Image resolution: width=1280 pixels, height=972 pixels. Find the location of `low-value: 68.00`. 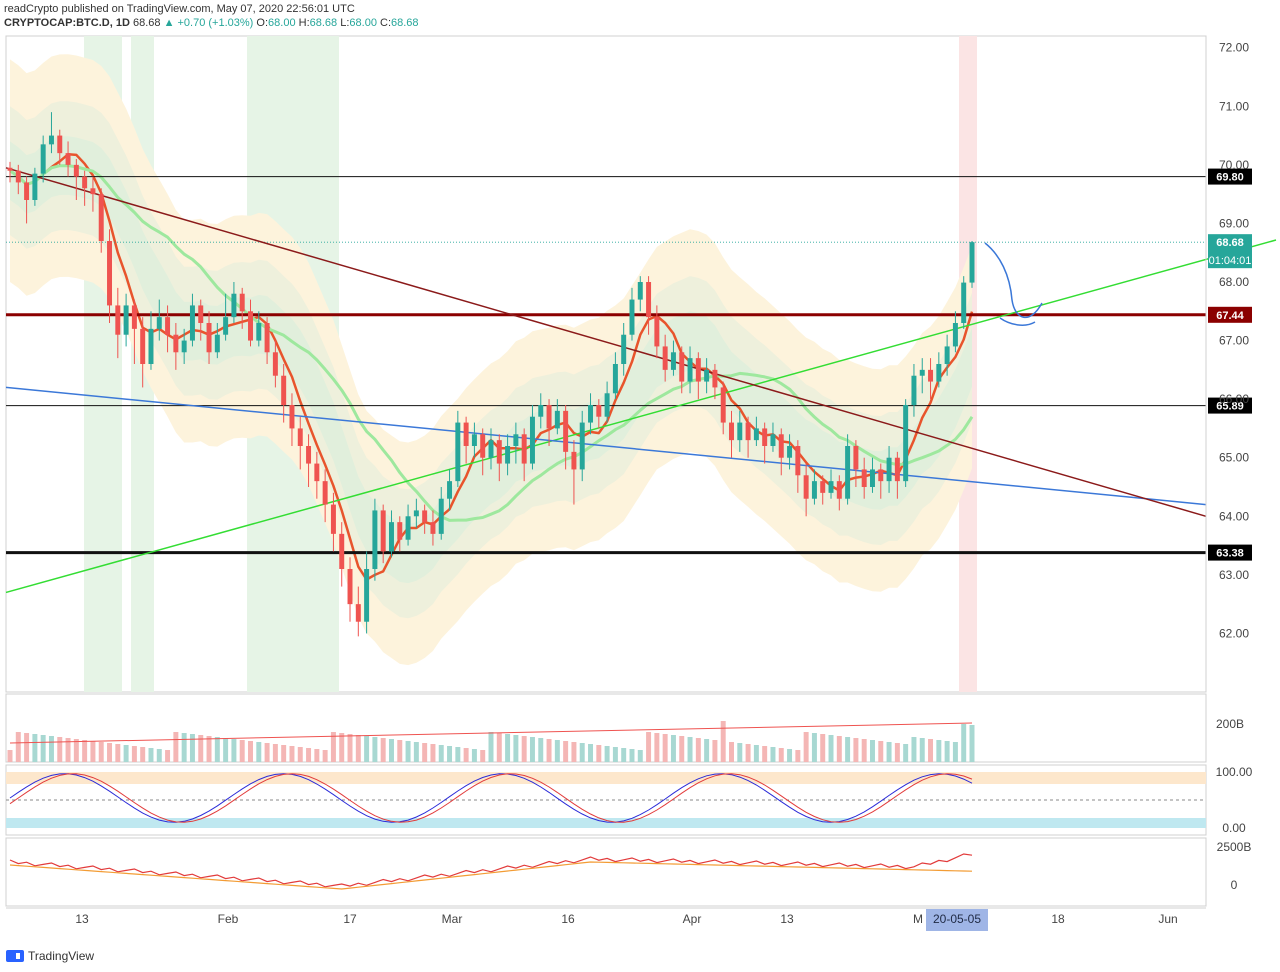

low-value: 68.00 is located at coordinates (363, 23).